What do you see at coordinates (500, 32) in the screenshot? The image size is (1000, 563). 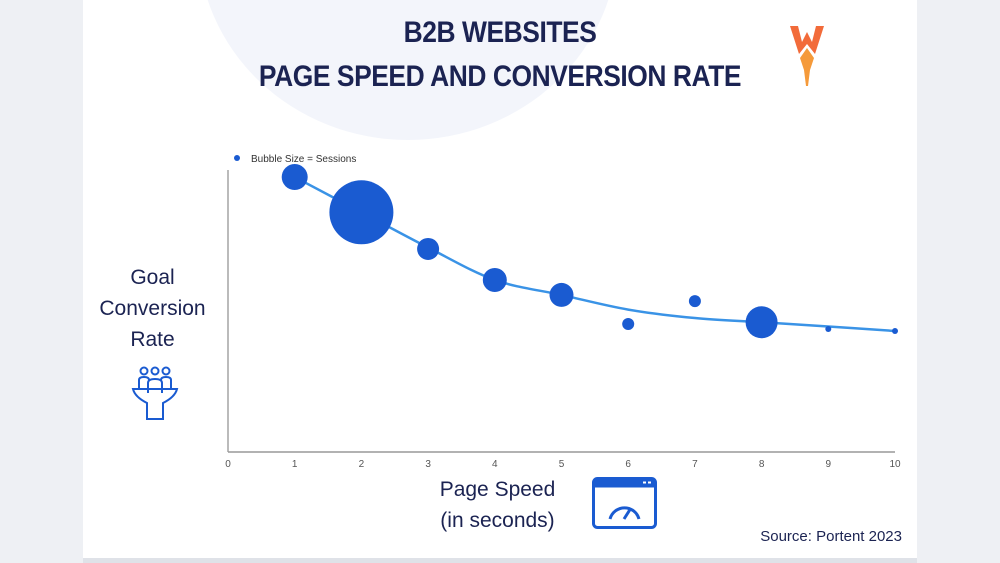 I see `title-line-1: B2B WEBSITES` at bounding box center [500, 32].